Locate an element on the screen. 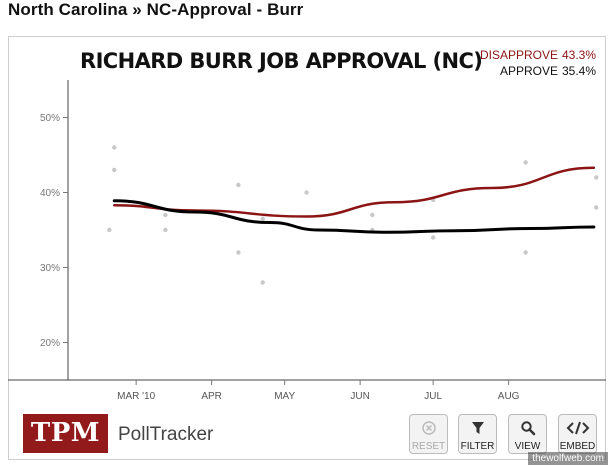 This screenshot has width=612, height=467. legend-disapprove: DISAPPROVE 43.3% is located at coordinates (538, 55).